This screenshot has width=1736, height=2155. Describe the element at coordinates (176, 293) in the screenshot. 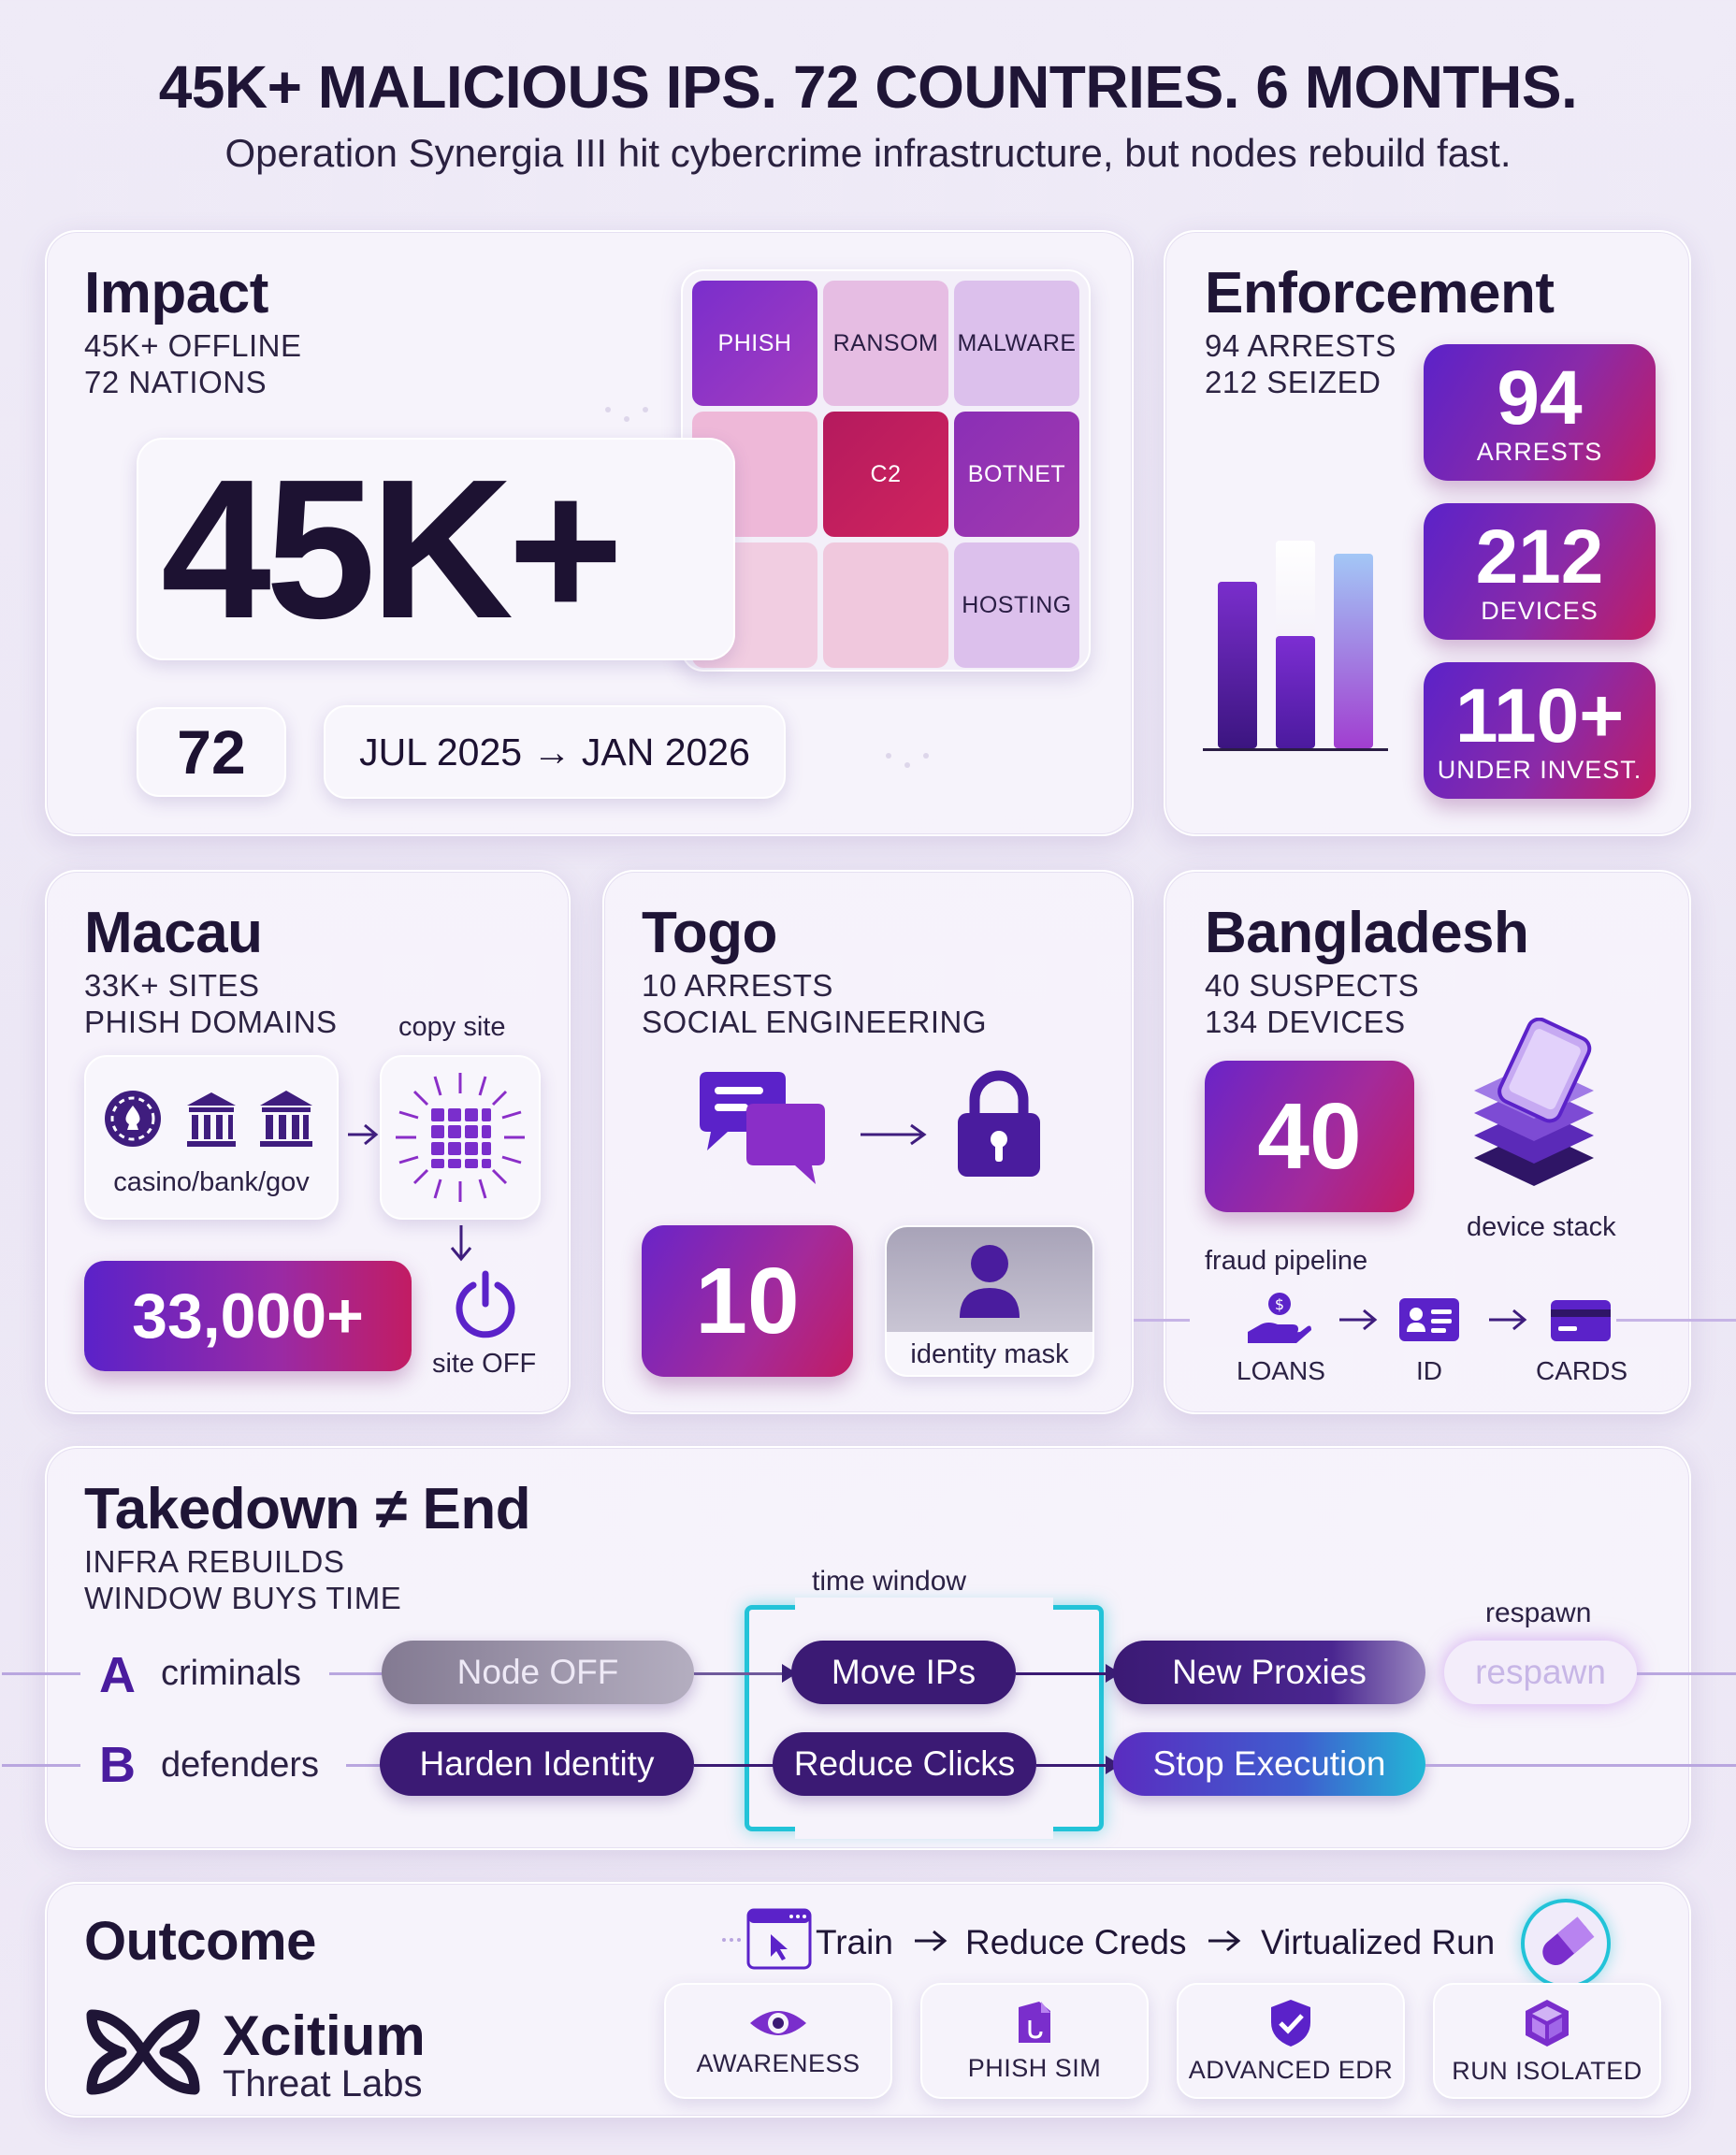

I see `impact-title: Impact` at that location.